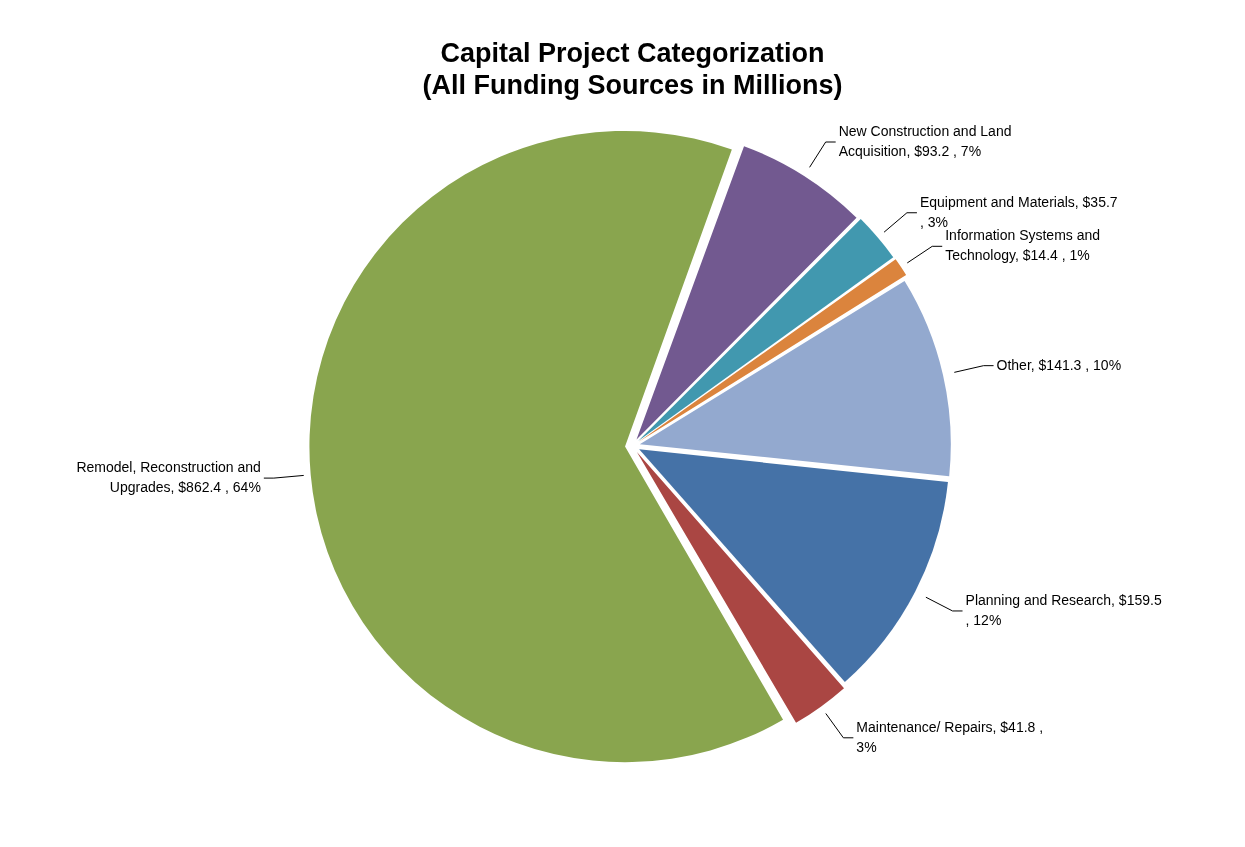 This screenshot has width=1245, height=847. Describe the element at coordinates (925, 140) in the screenshot. I see `slice-label: New Construction and Land Acquisition, $93.2 , 7%` at that location.